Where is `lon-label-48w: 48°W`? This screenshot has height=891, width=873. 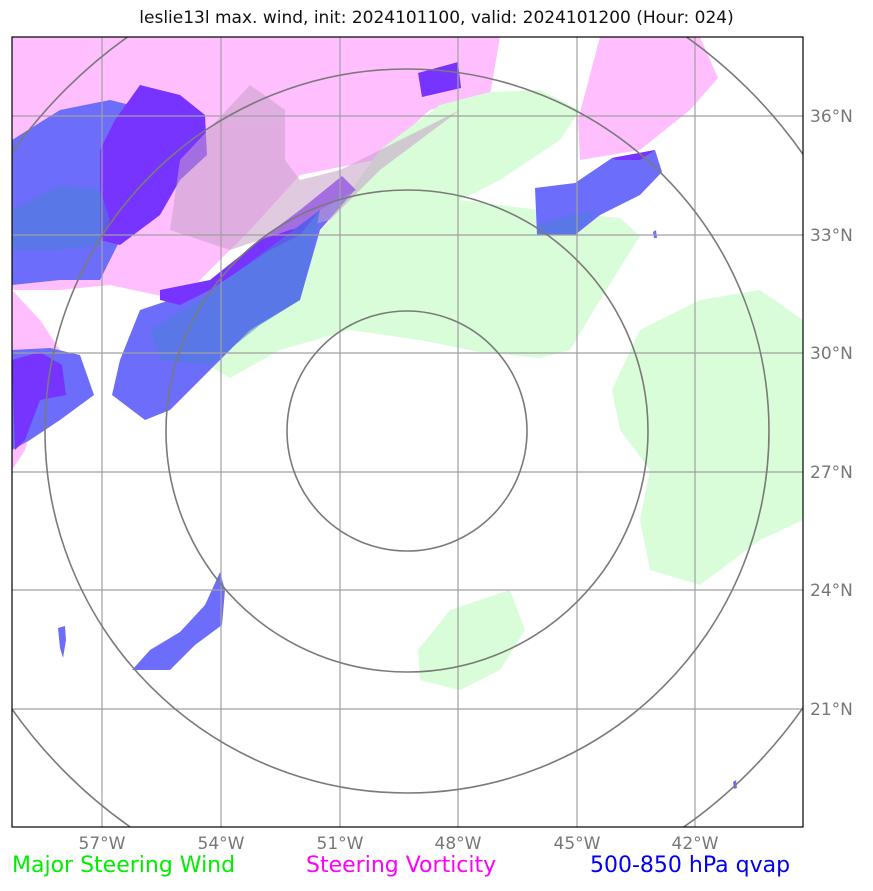
lon-label-48w: 48°W is located at coordinates (458, 844).